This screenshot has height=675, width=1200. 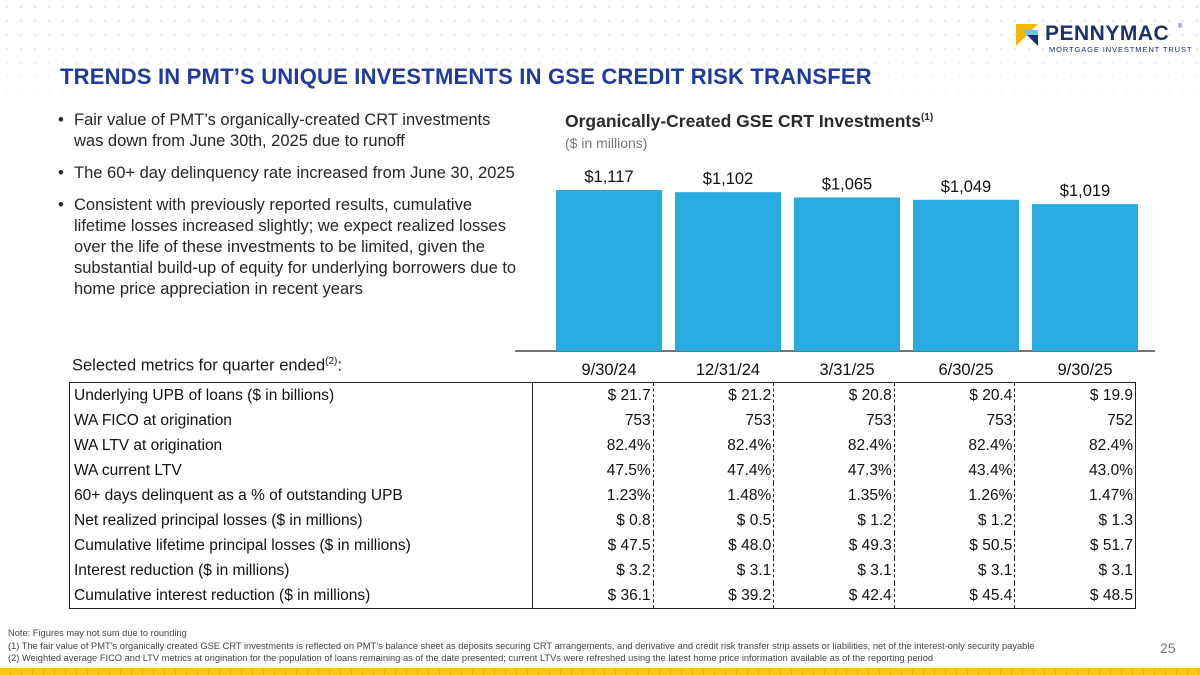 I want to click on logo-subtitle: MORTGAGE INVESTMENT TRUST, so click(x=1121, y=49).